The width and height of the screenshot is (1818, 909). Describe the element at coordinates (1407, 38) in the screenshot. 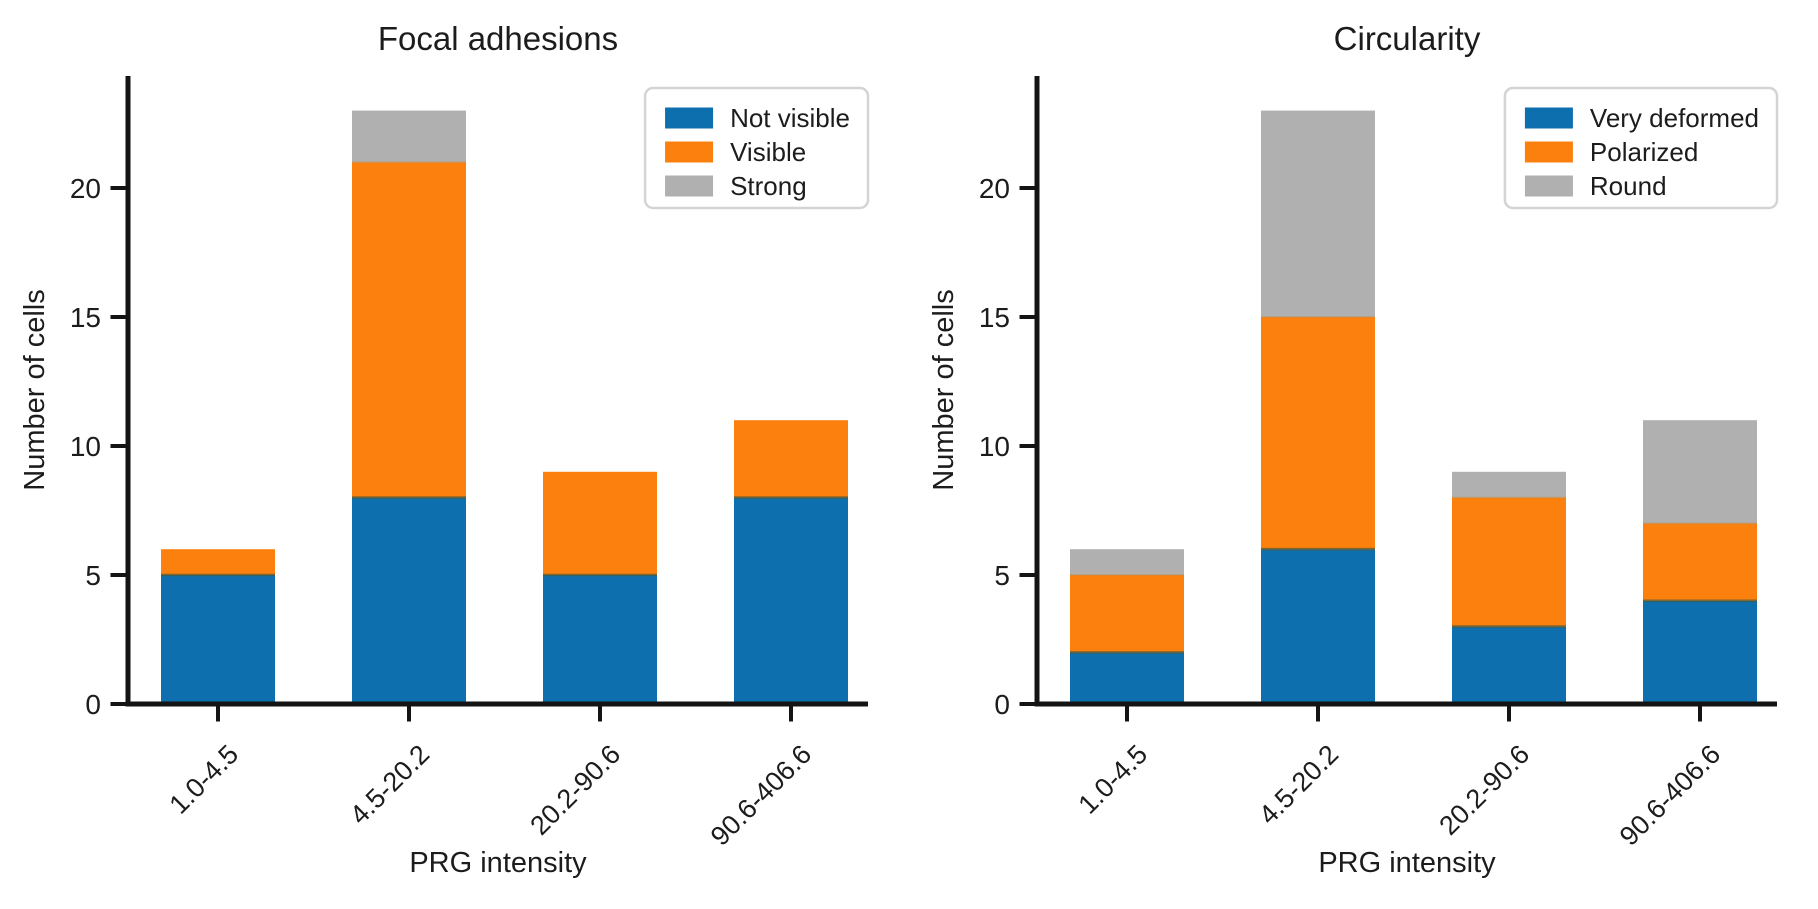

I see `chart-title: Circularity` at that location.